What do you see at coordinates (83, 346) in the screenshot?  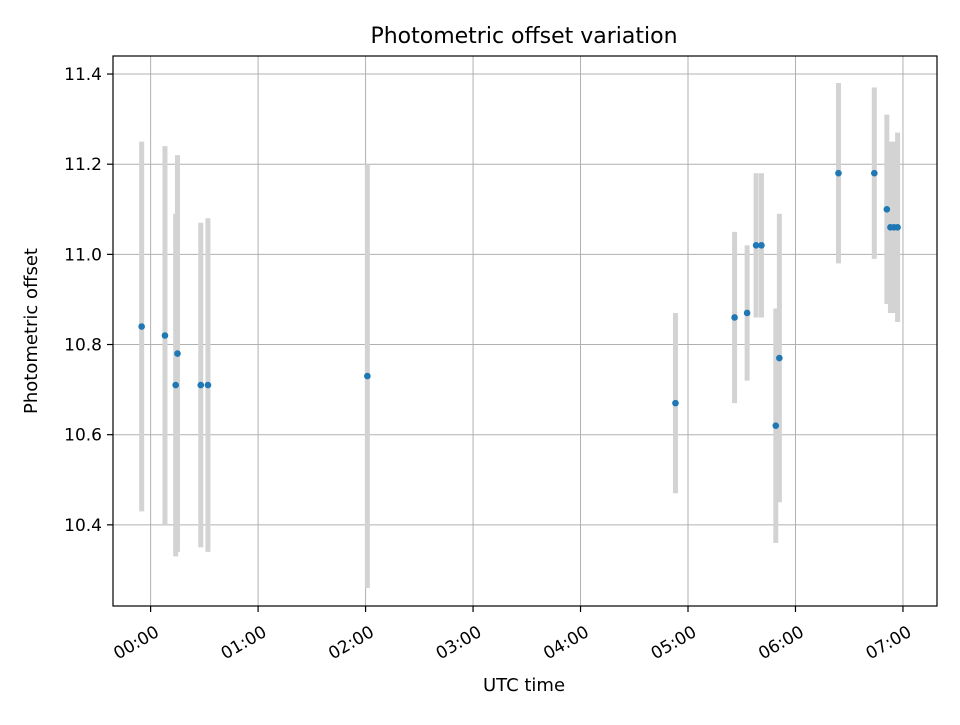 I see `y-tick-label: 10.8` at bounding box center [83, 346].